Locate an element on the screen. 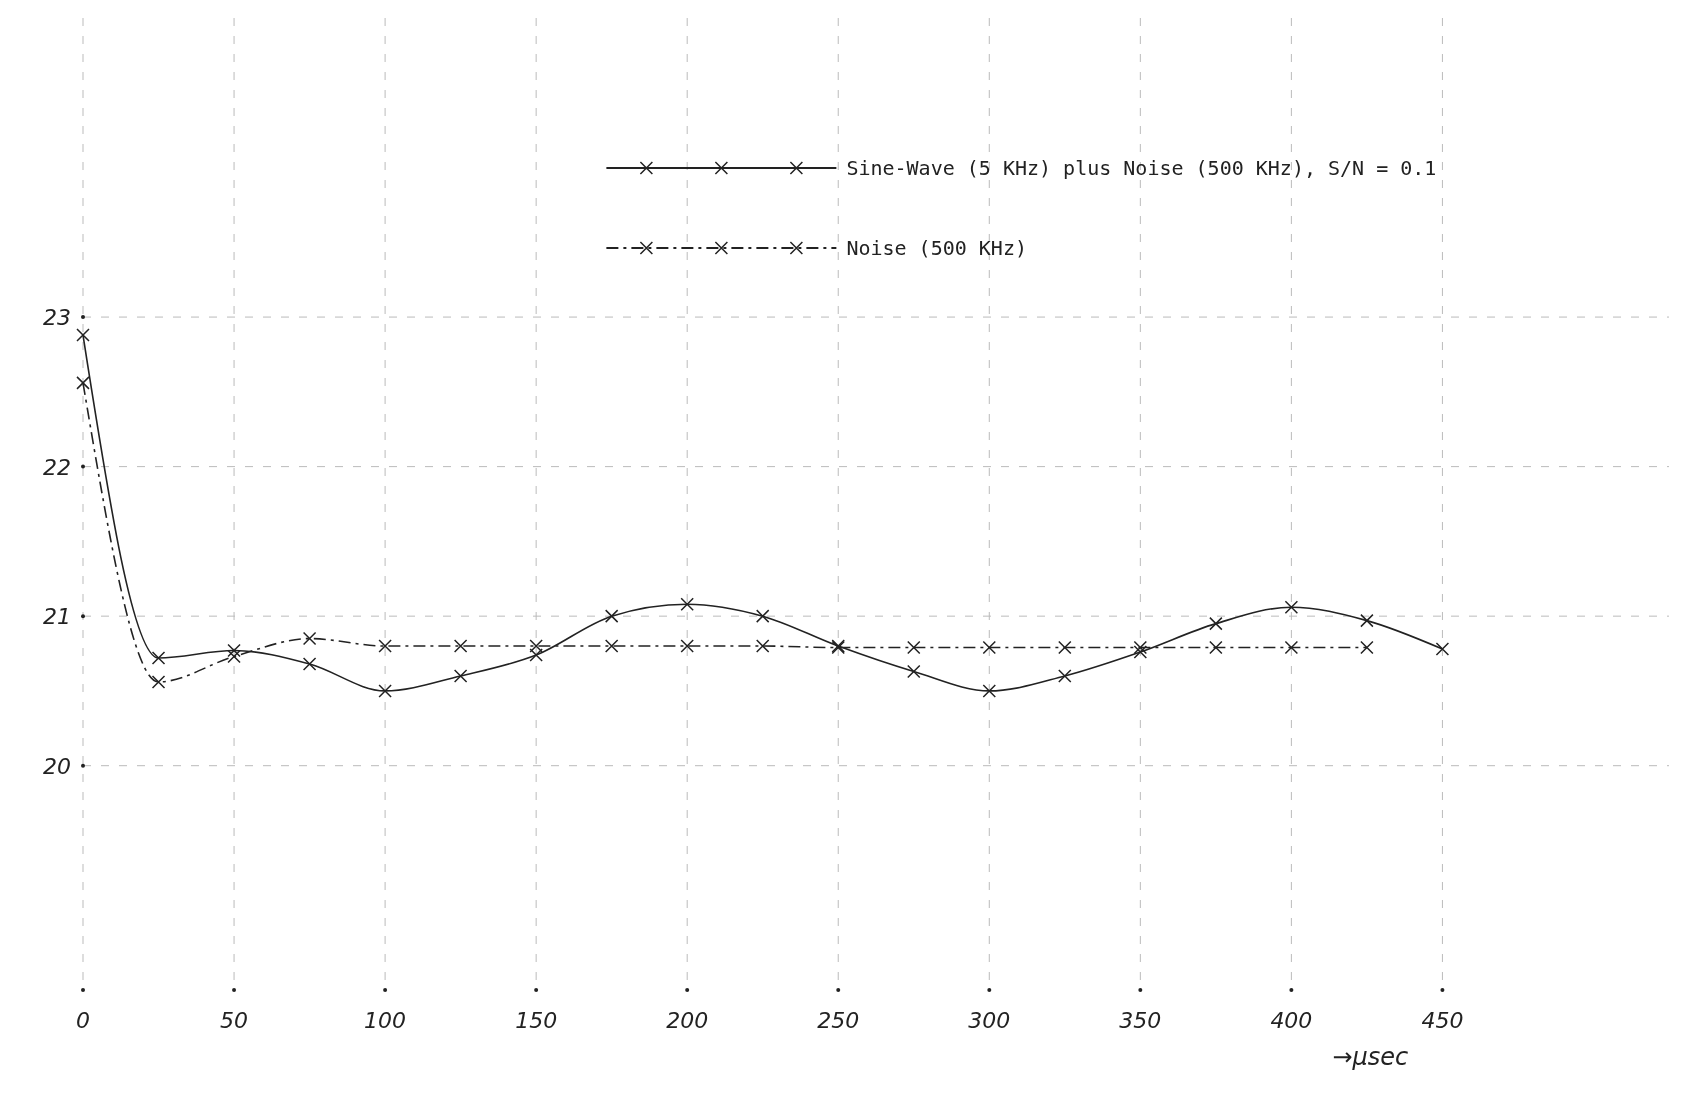  x-tick-label: 150 is located at coordinates (536, 1020).